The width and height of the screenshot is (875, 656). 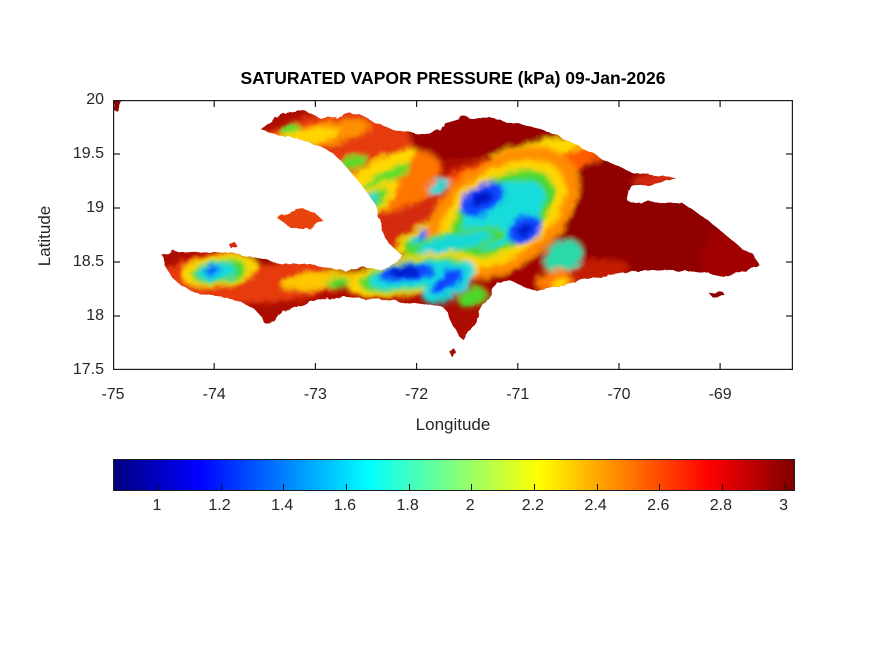 I want to click on y-tick-label: 18, so click(x=95, y=315).